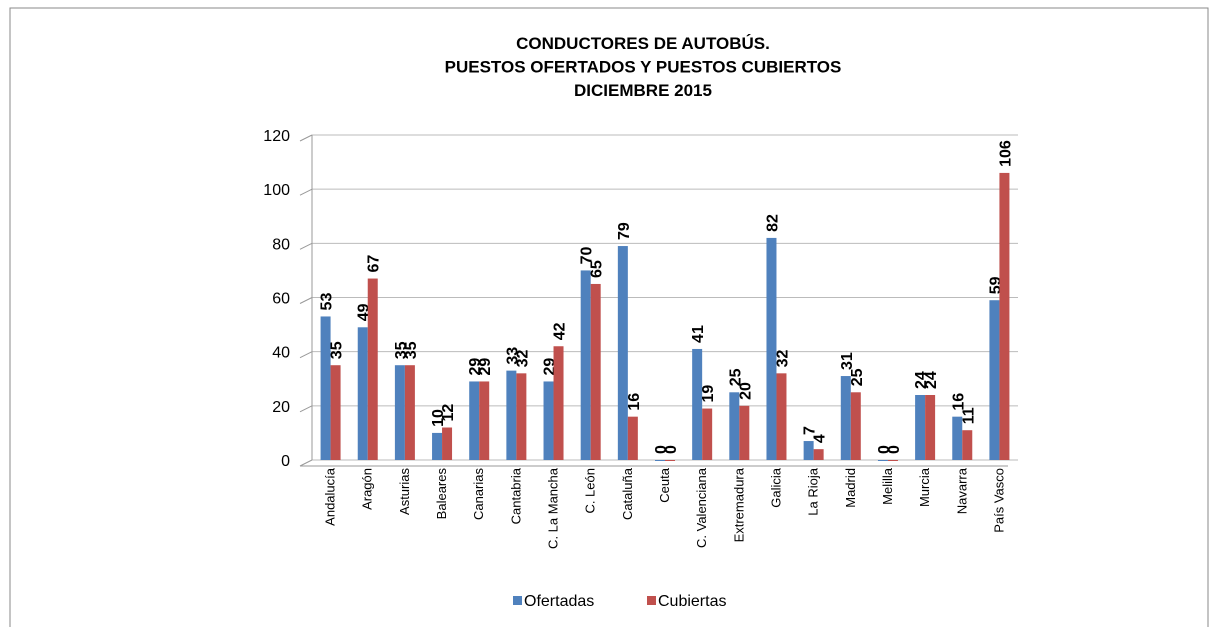 The width and height of the screenshot is (1216, 632). What do you see at coordinates (281, 244) in the screenshot?
I see `y-tick-label: 80` at bounding box center [281, 244].